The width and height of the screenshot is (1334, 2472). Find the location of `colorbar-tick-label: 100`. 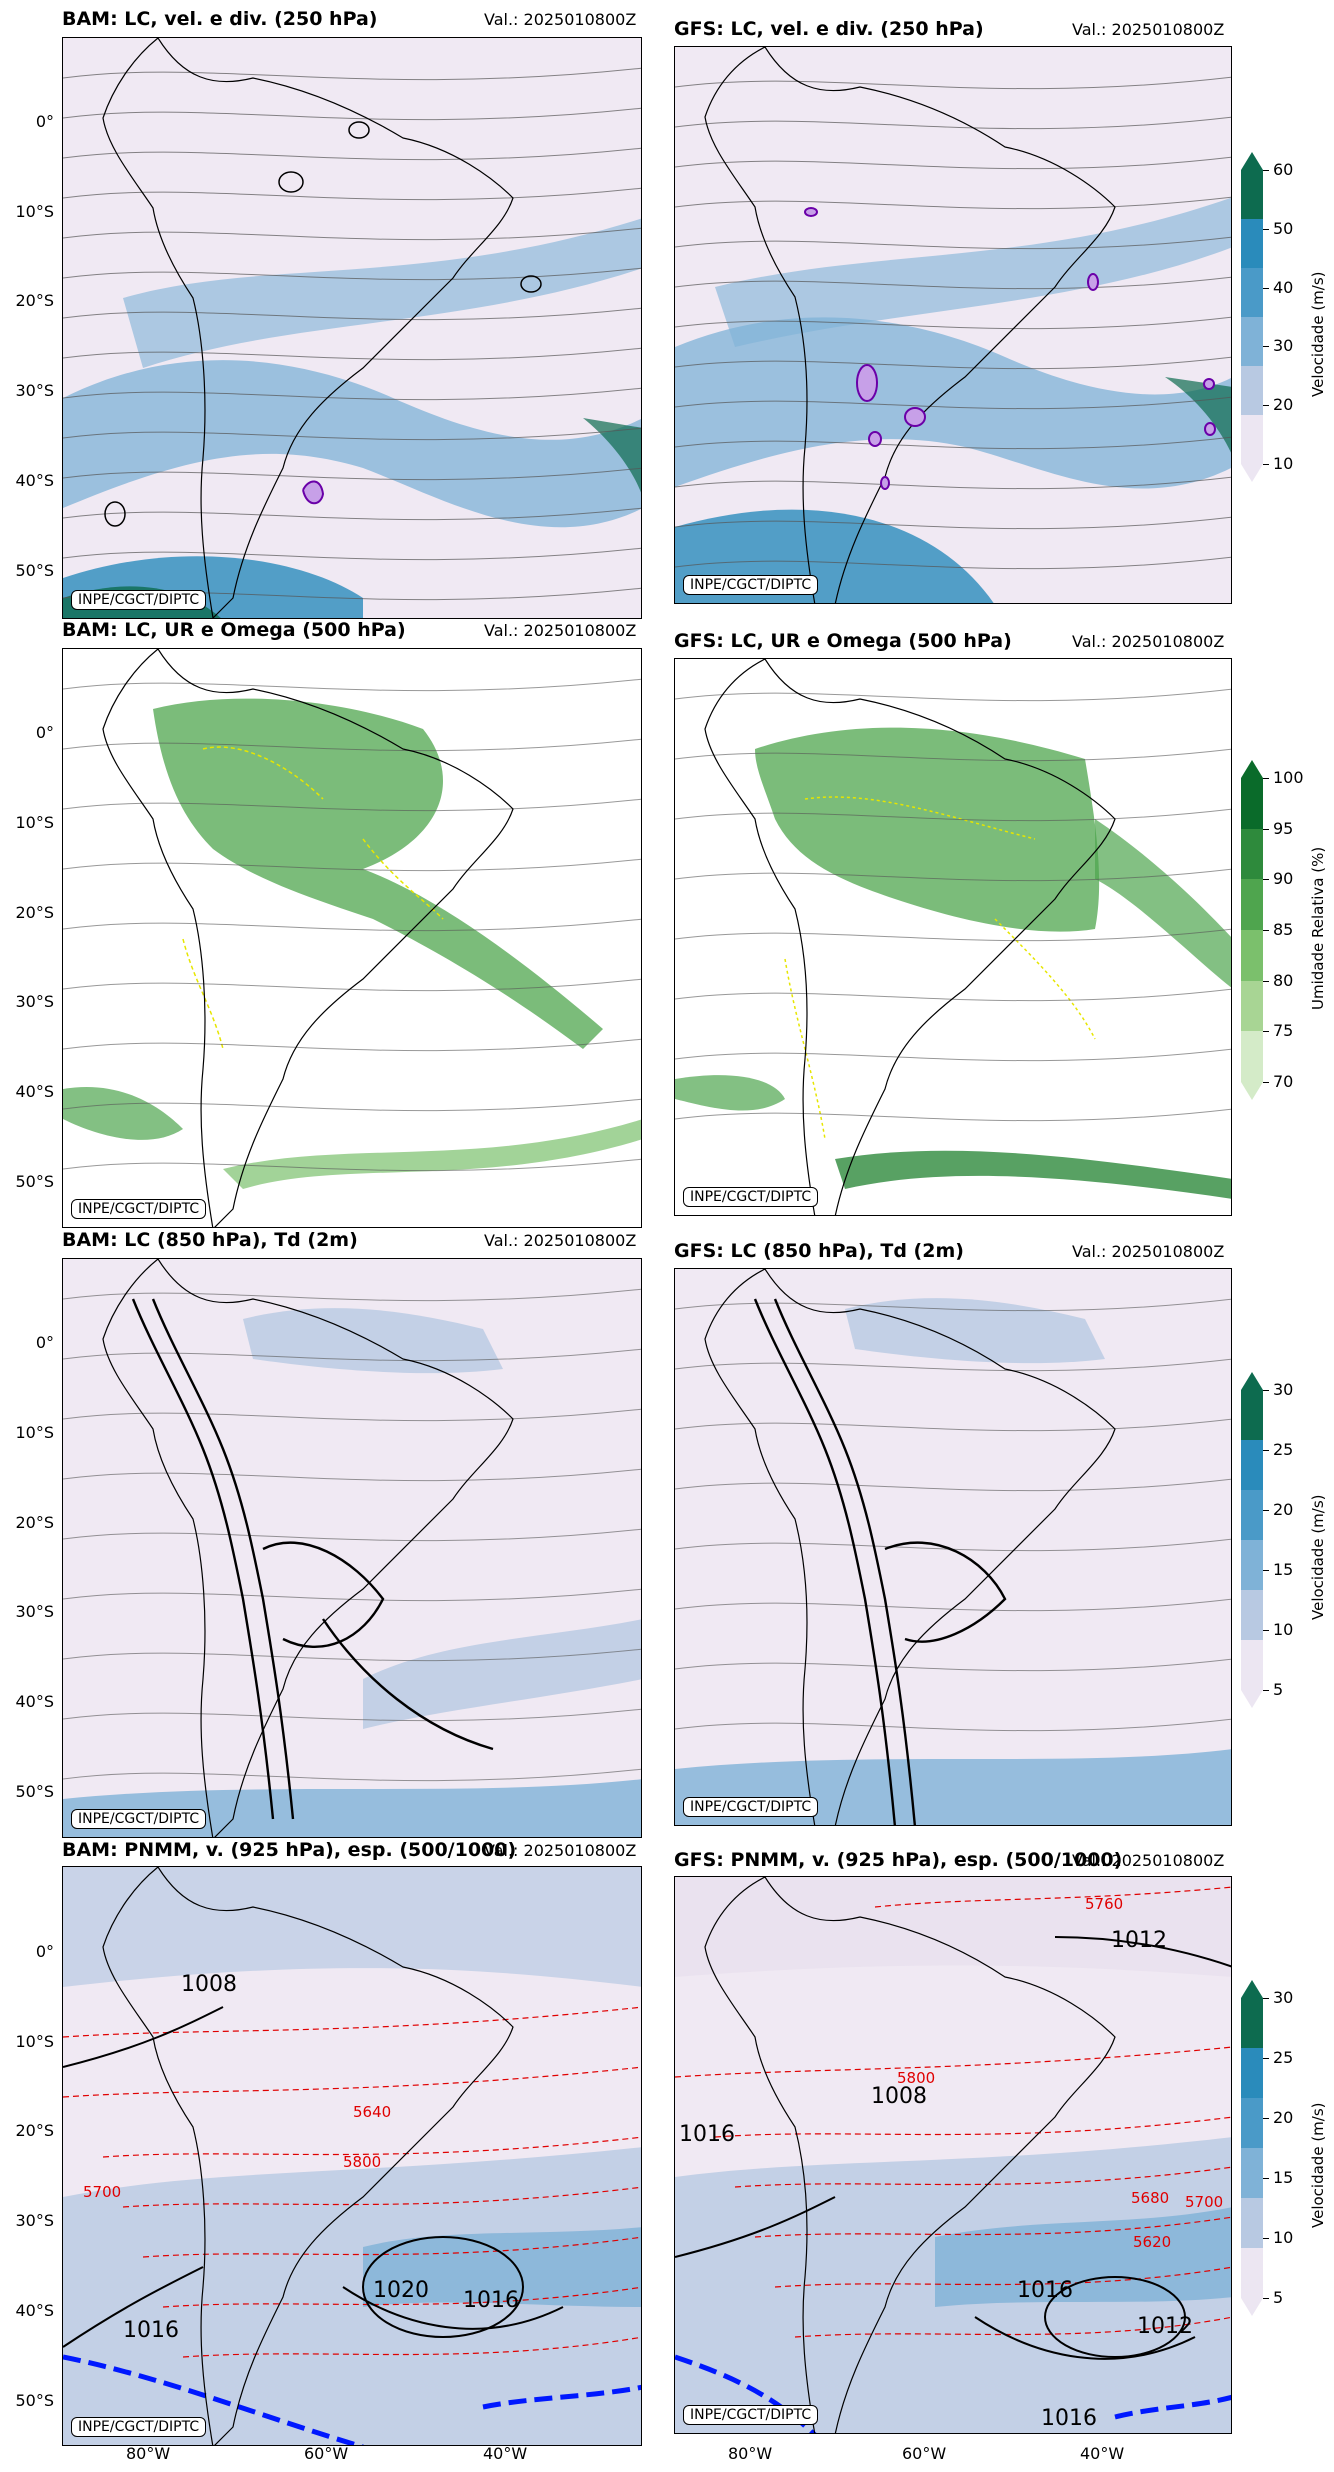

colorbar-tick-label: 100 is located at coordinates (1288, 777).